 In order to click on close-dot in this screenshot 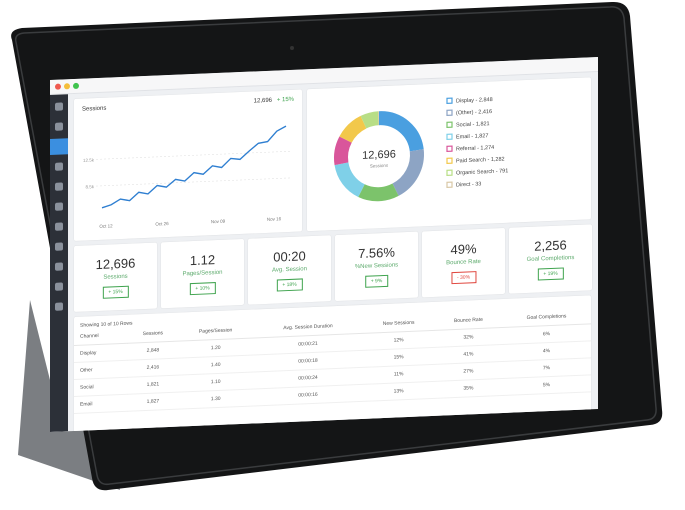, I will do `click(58, 86)`.